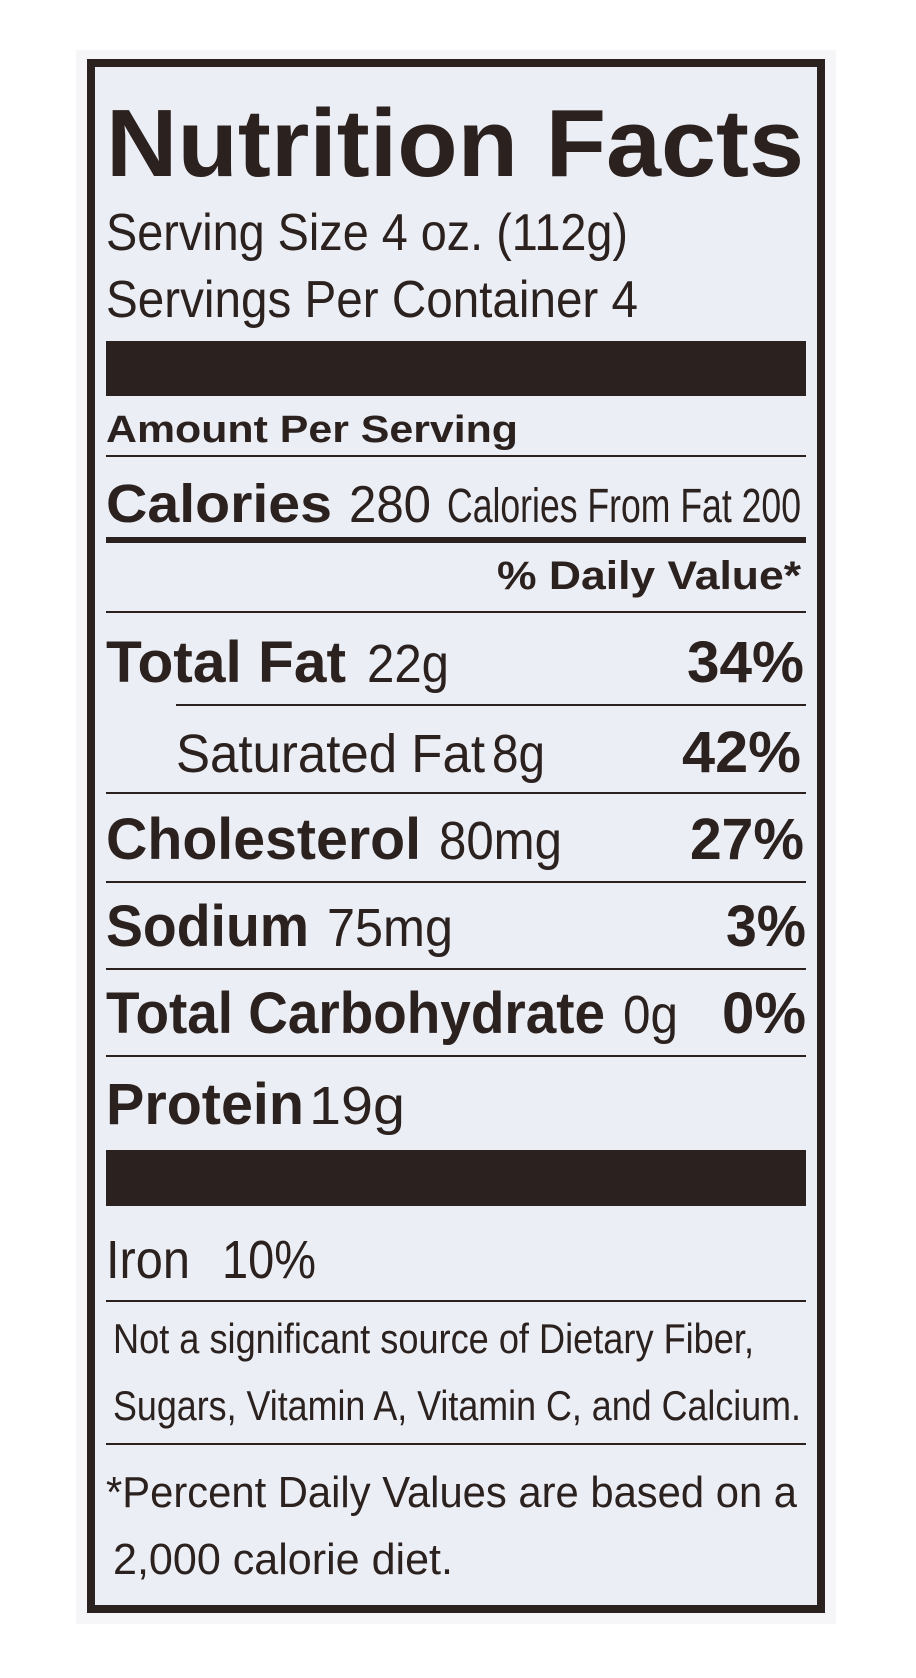 This screenshot has width=916, height=1678. What do you see at coordinates (226, 662) in the screenshot?
I see `nutrient-name: Total Fat` at bounding box center [226, 662].